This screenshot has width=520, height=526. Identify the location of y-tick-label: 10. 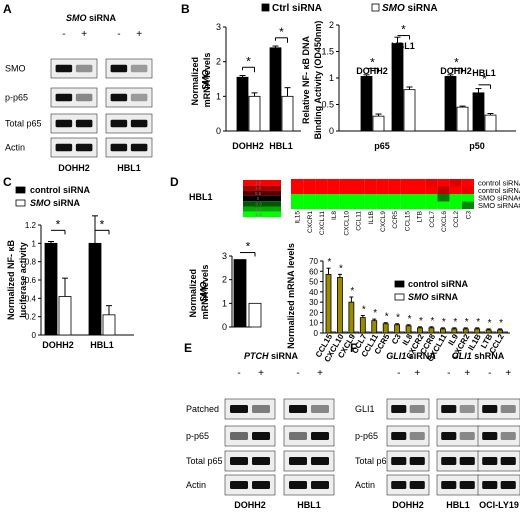
(313, 323).